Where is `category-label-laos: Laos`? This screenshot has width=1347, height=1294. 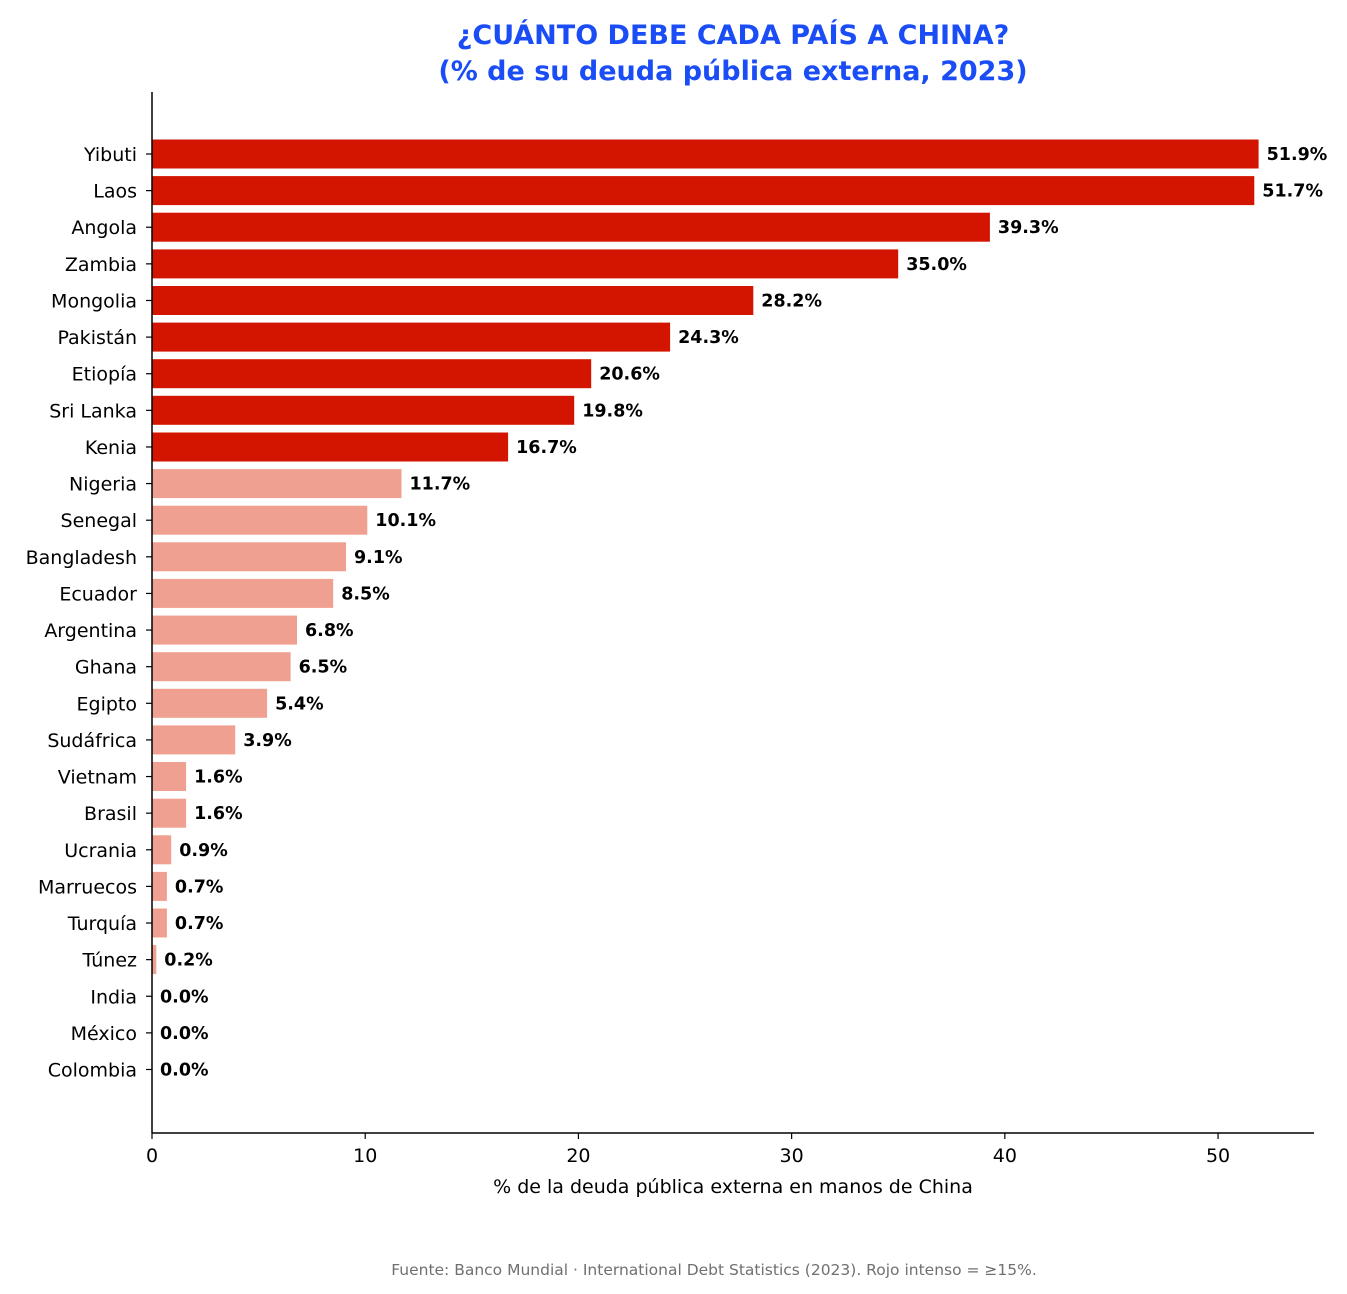 category-label-laos: Laos is located at coordinates (115, 192).